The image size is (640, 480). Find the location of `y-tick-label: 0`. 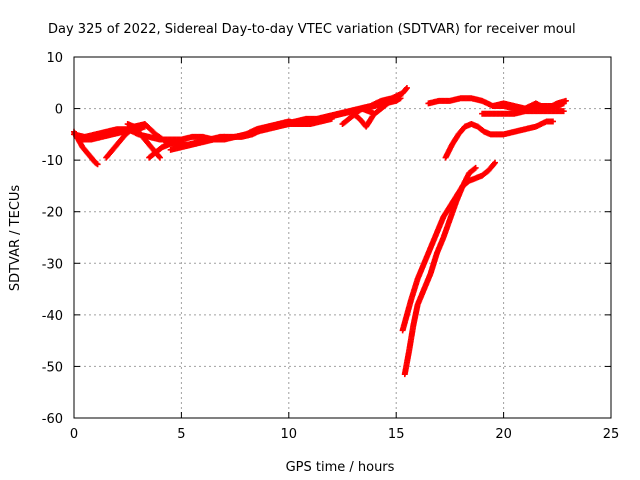

y-tick-label: 0 is located at coordinates (59, 110).